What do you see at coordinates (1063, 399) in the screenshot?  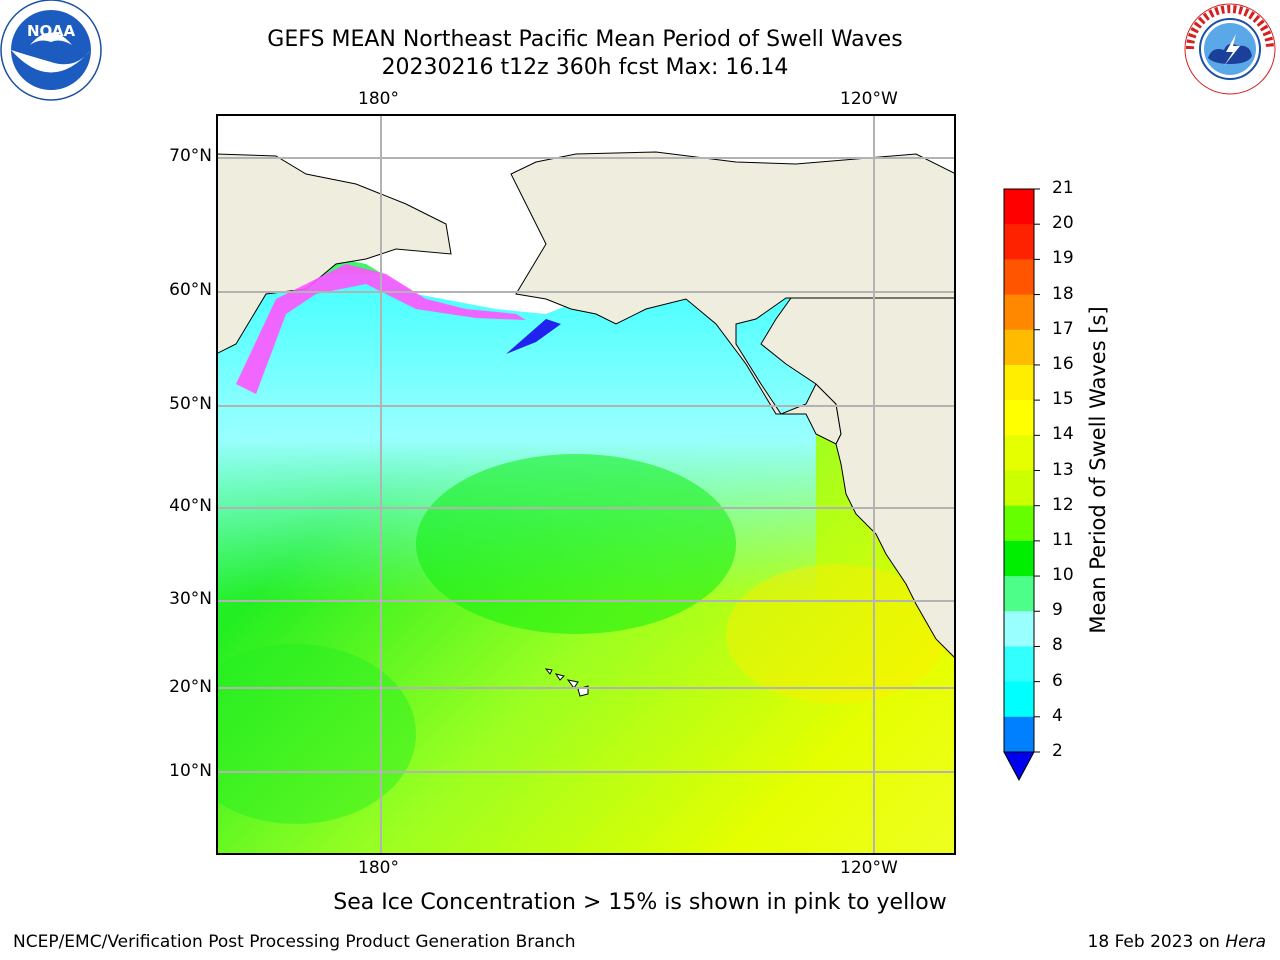 I see `colorbar-tick-label: 15` at bounding box center [1063, 399].